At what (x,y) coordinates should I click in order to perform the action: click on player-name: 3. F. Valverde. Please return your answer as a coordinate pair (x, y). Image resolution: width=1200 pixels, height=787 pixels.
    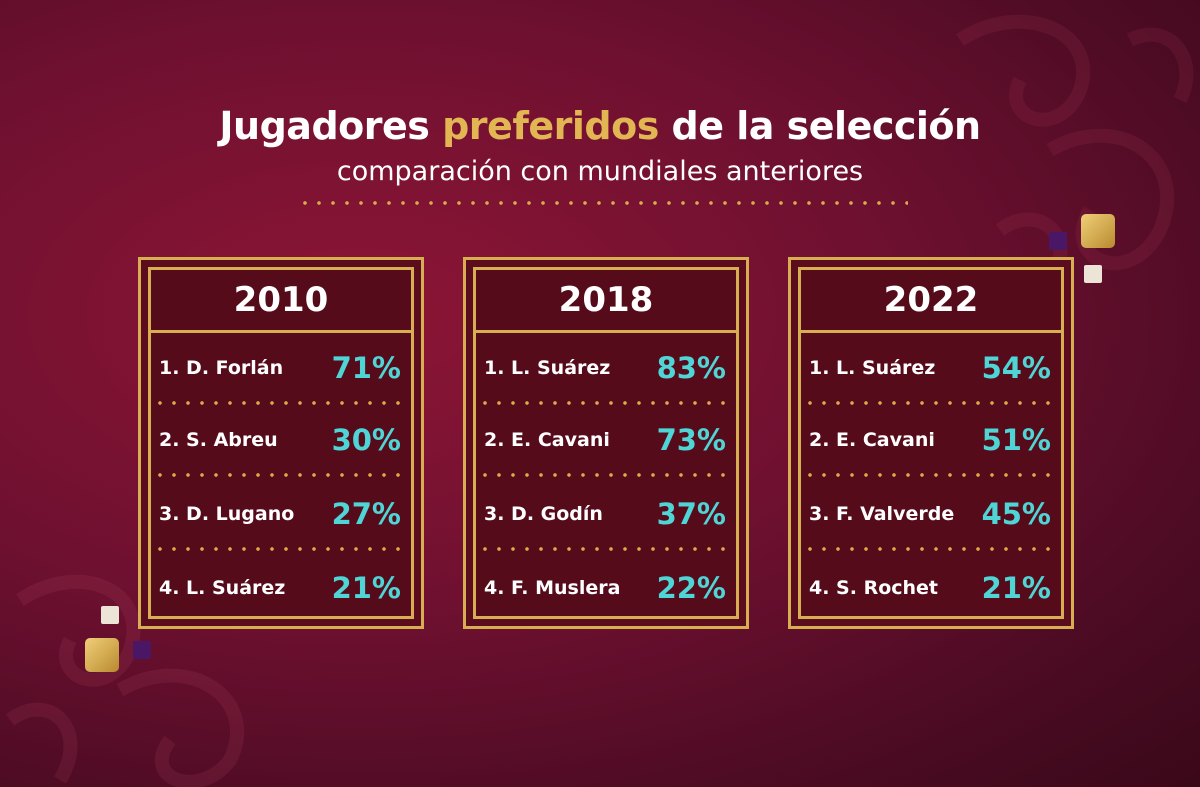
    Looking at the image, I should click on (882, 514).